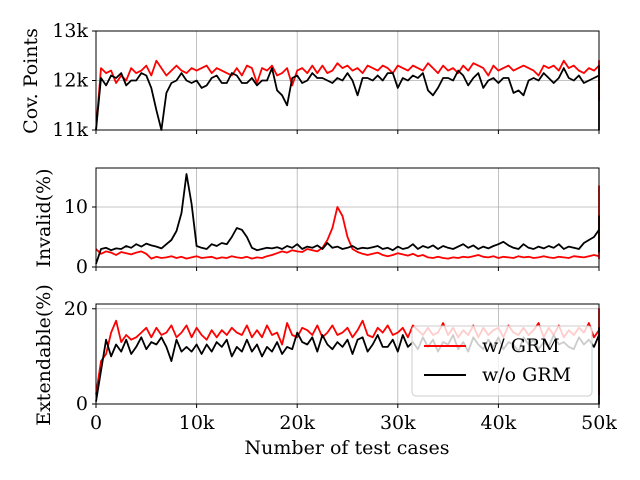 The height and width of the screenshot is (480, 640). I want to click on legend: w/ GRM w/o GRM, so click(502, 361).